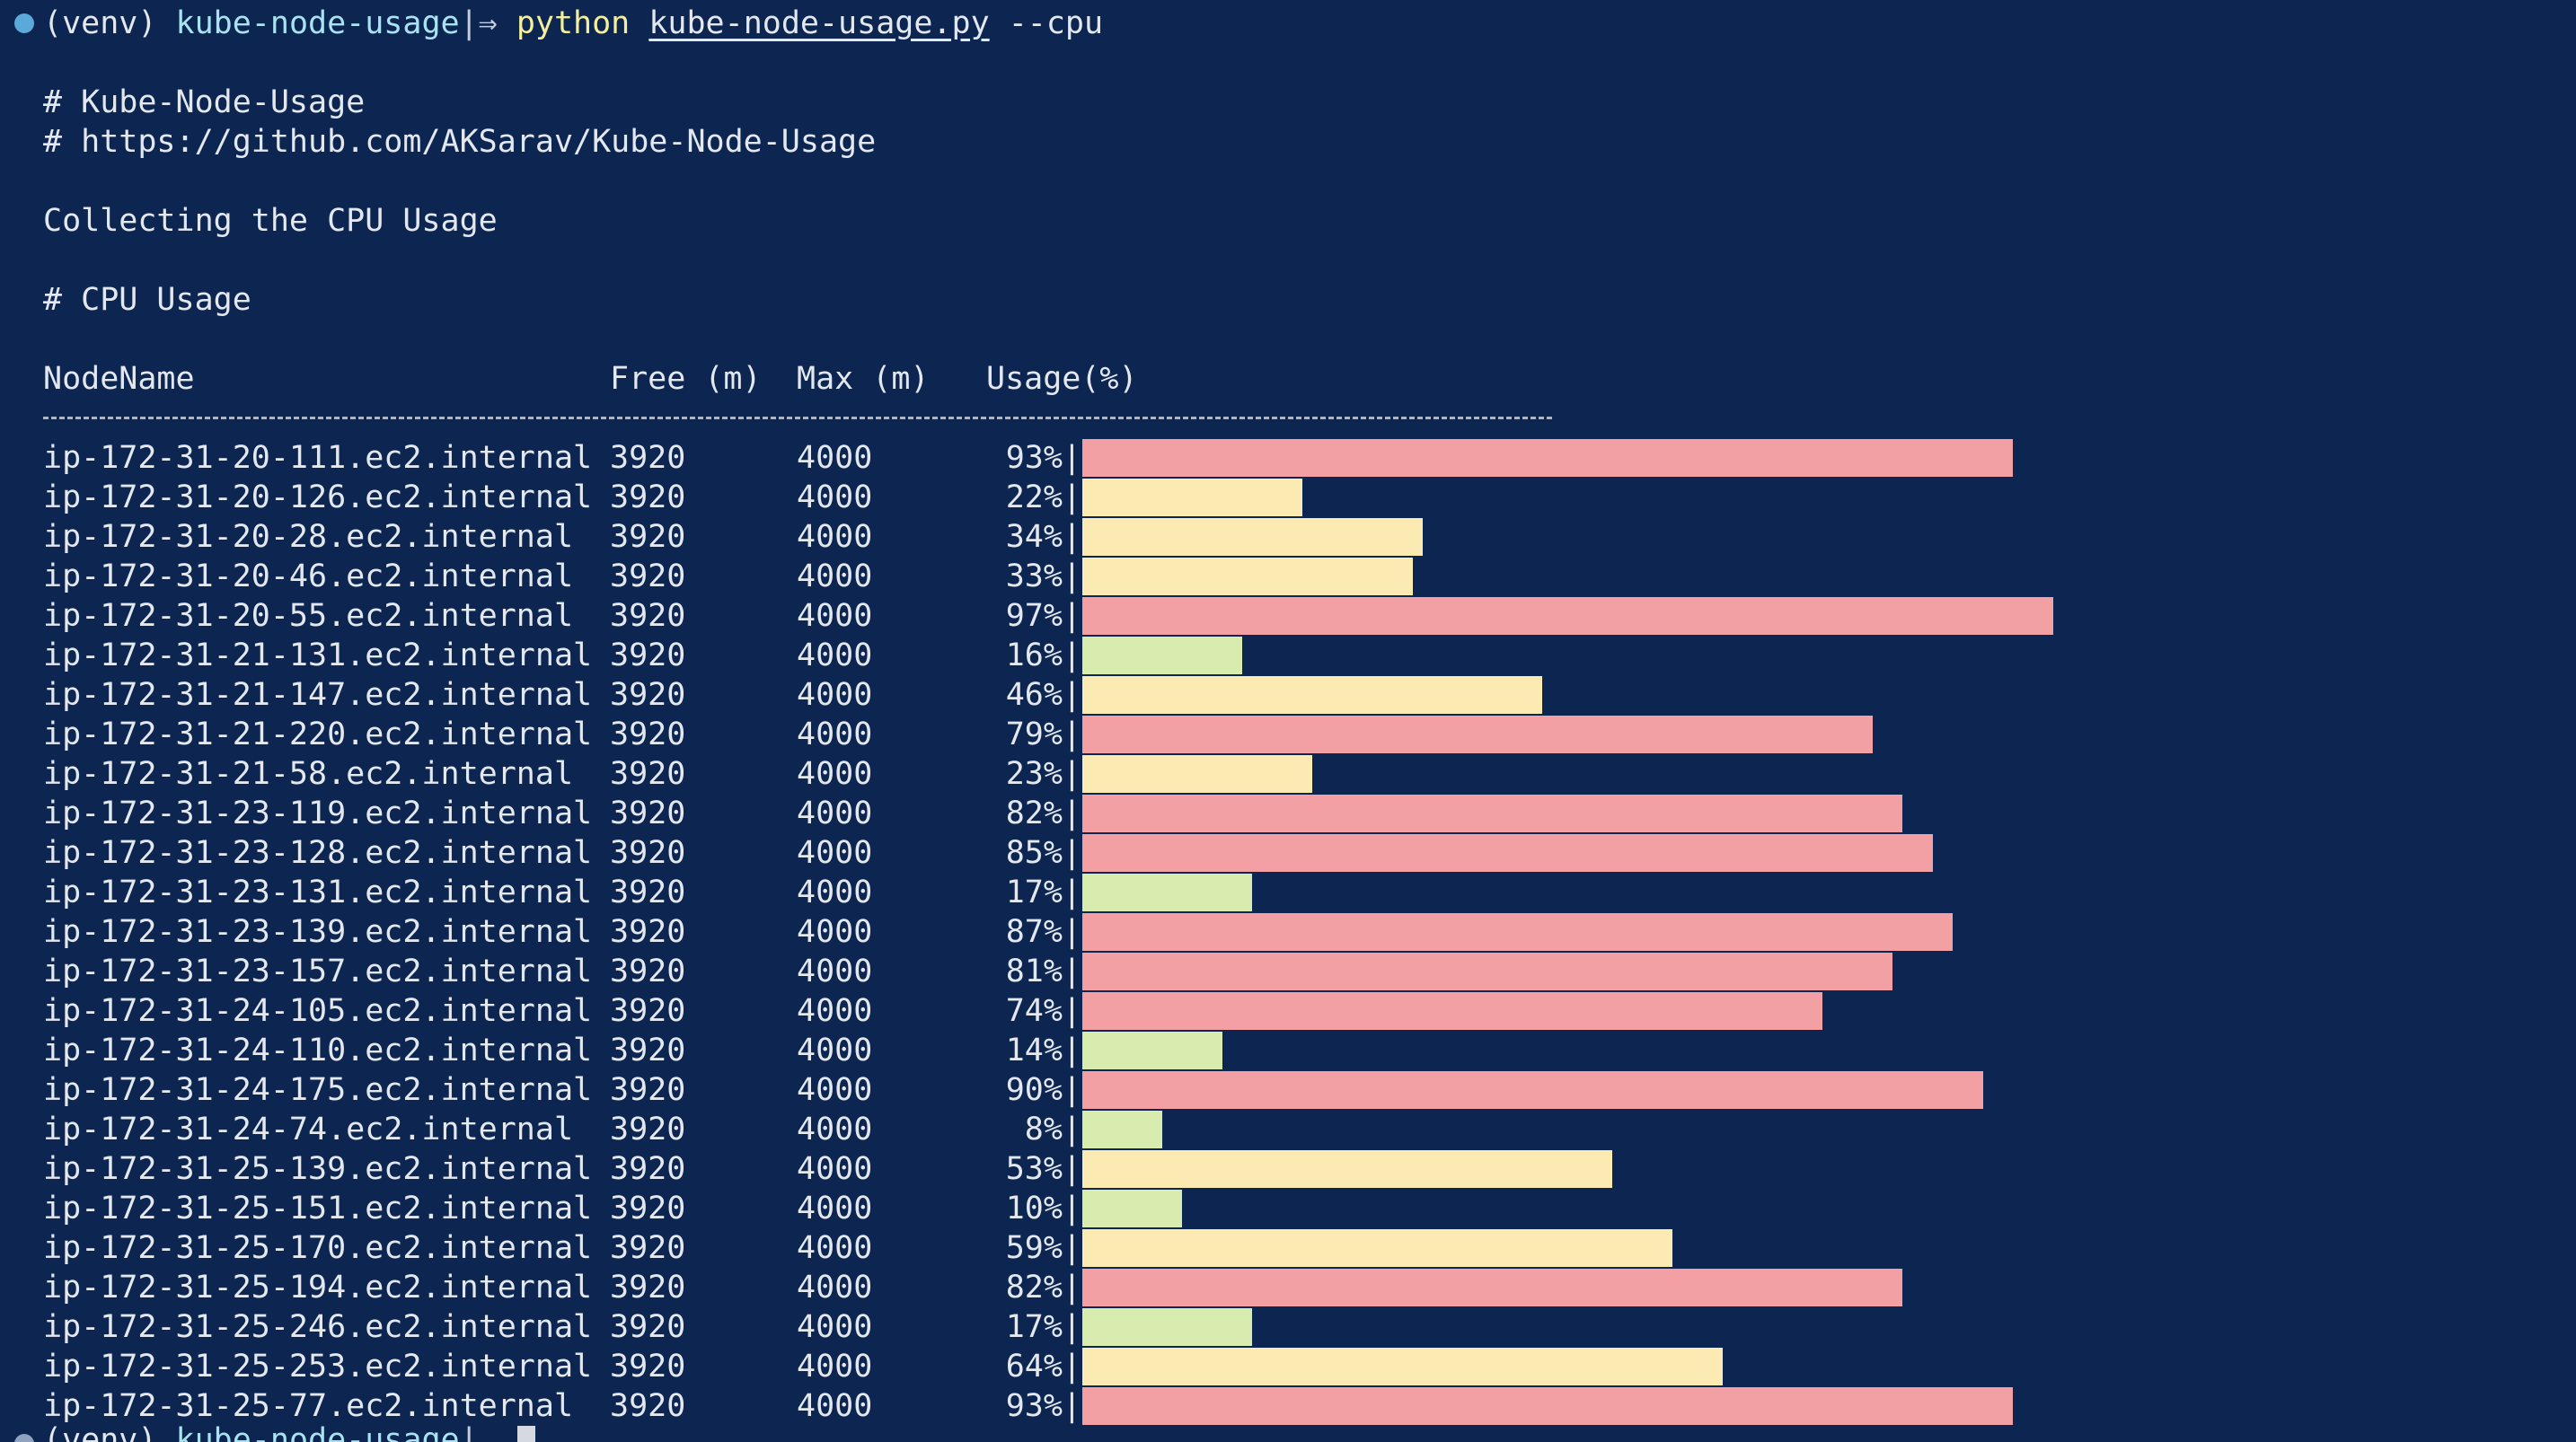 The image size is (2576, 1442). Describe the element at coordinates (318, 1288) in the screenshot. I see `row-nodename: ip-172-31-25-194.ec2.internal` at that location.